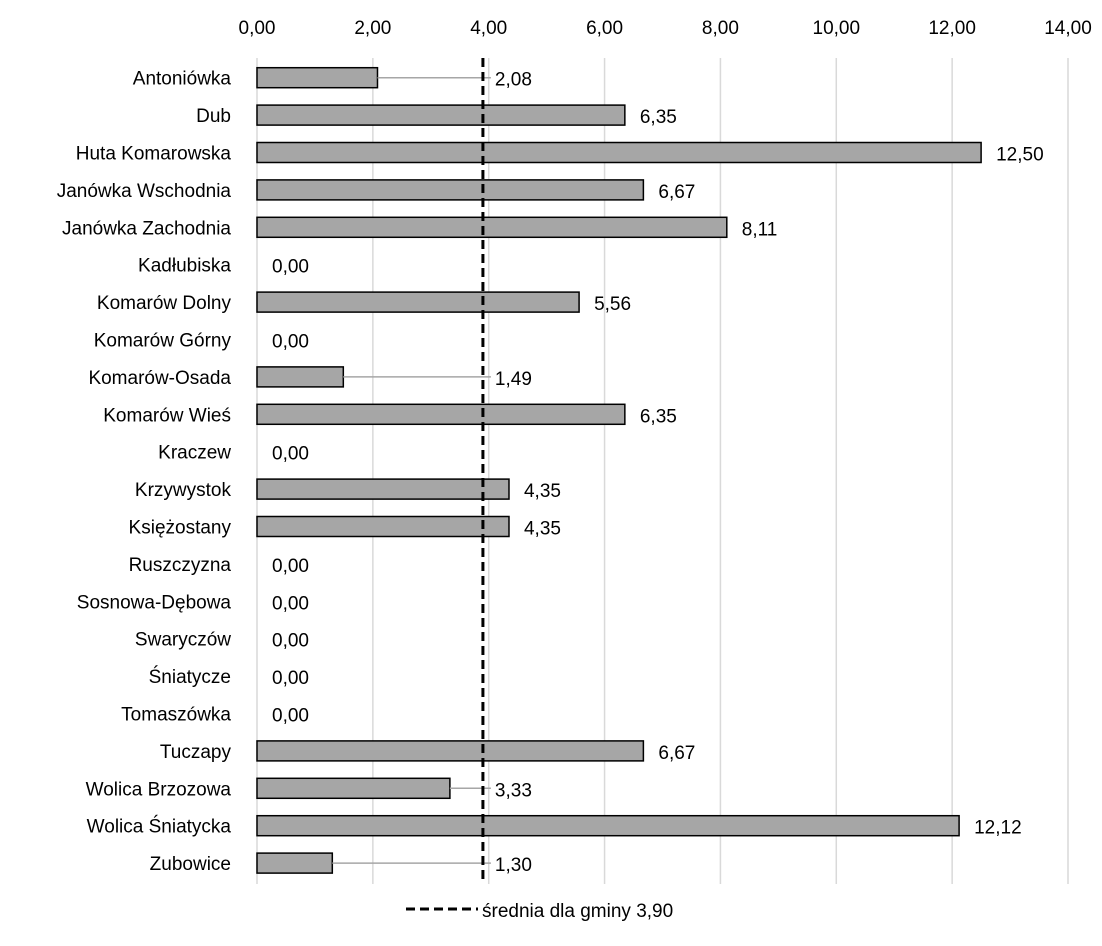 This screenshot has width=1102, height=946. Describe the element at coordinates (180, 528) in the screenshot. I see `category-label: Księżostany` at that location.